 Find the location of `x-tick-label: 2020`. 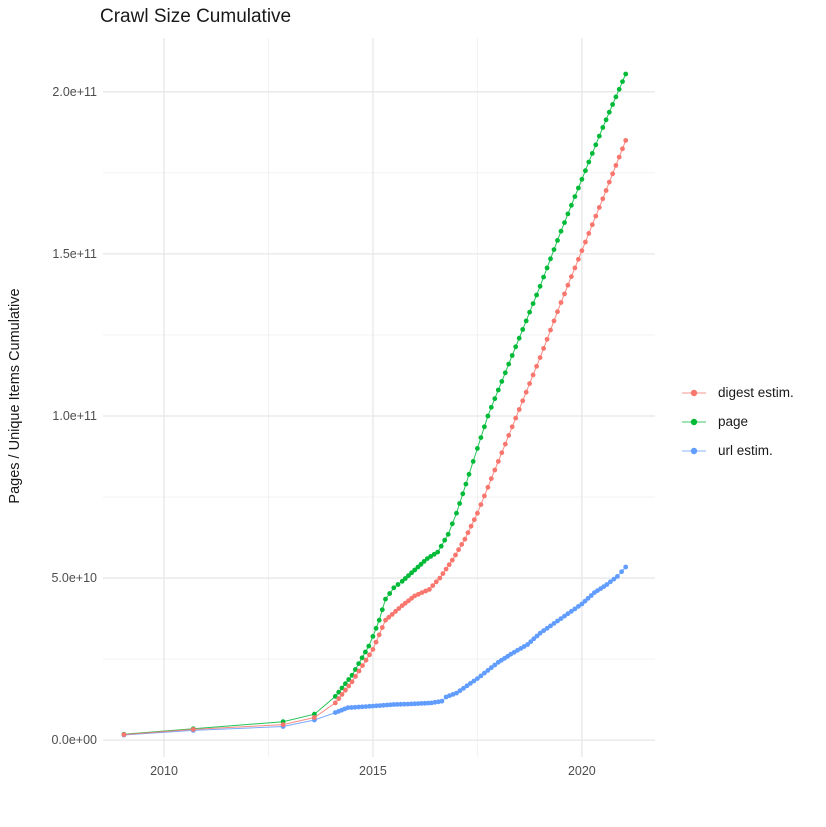

x-tick-label: 2020 is located at coordinates (581, 771).